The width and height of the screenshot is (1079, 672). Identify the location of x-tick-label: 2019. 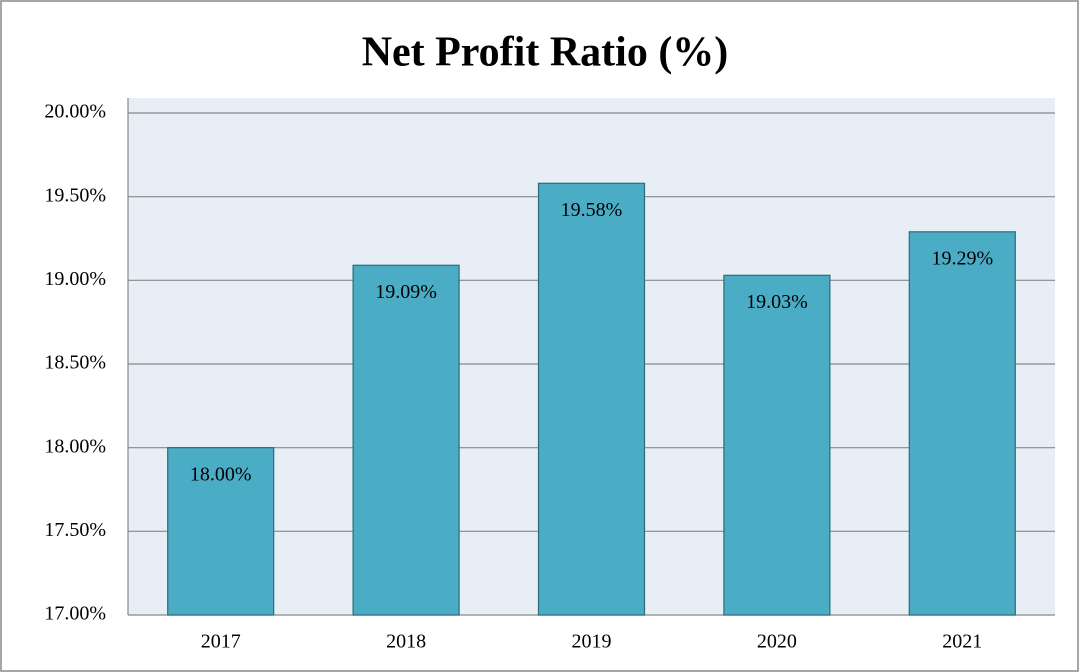
(592, 642).